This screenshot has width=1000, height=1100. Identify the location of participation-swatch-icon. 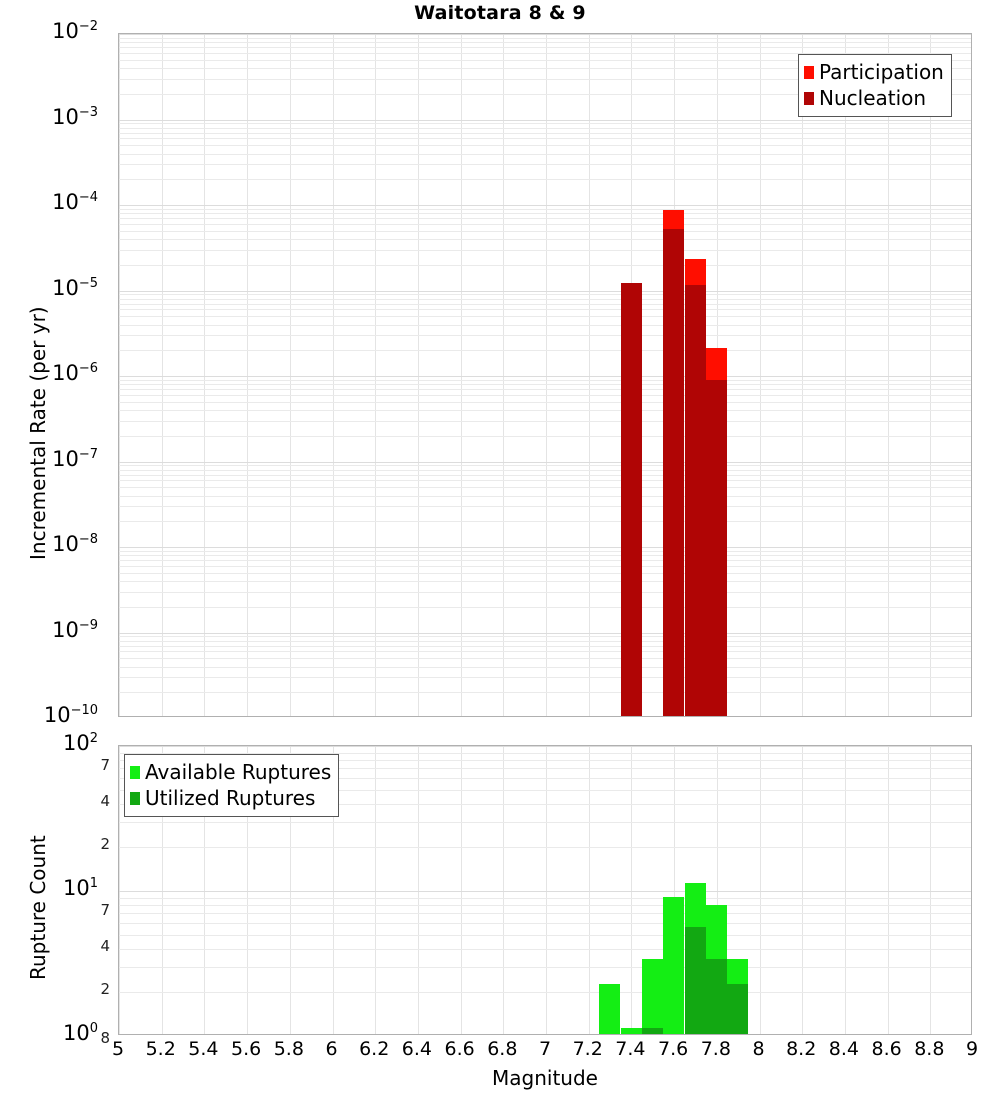
(809, 72).